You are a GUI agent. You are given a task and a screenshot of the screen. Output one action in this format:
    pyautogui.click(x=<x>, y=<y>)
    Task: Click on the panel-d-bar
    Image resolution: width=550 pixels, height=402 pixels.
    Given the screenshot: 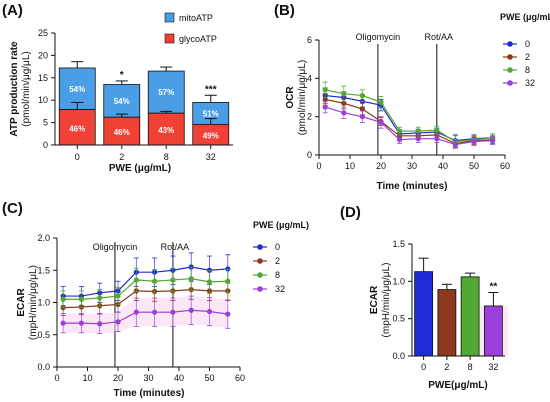 What is the action you would take?
    pyautogui.click(x=447, y=323)
    